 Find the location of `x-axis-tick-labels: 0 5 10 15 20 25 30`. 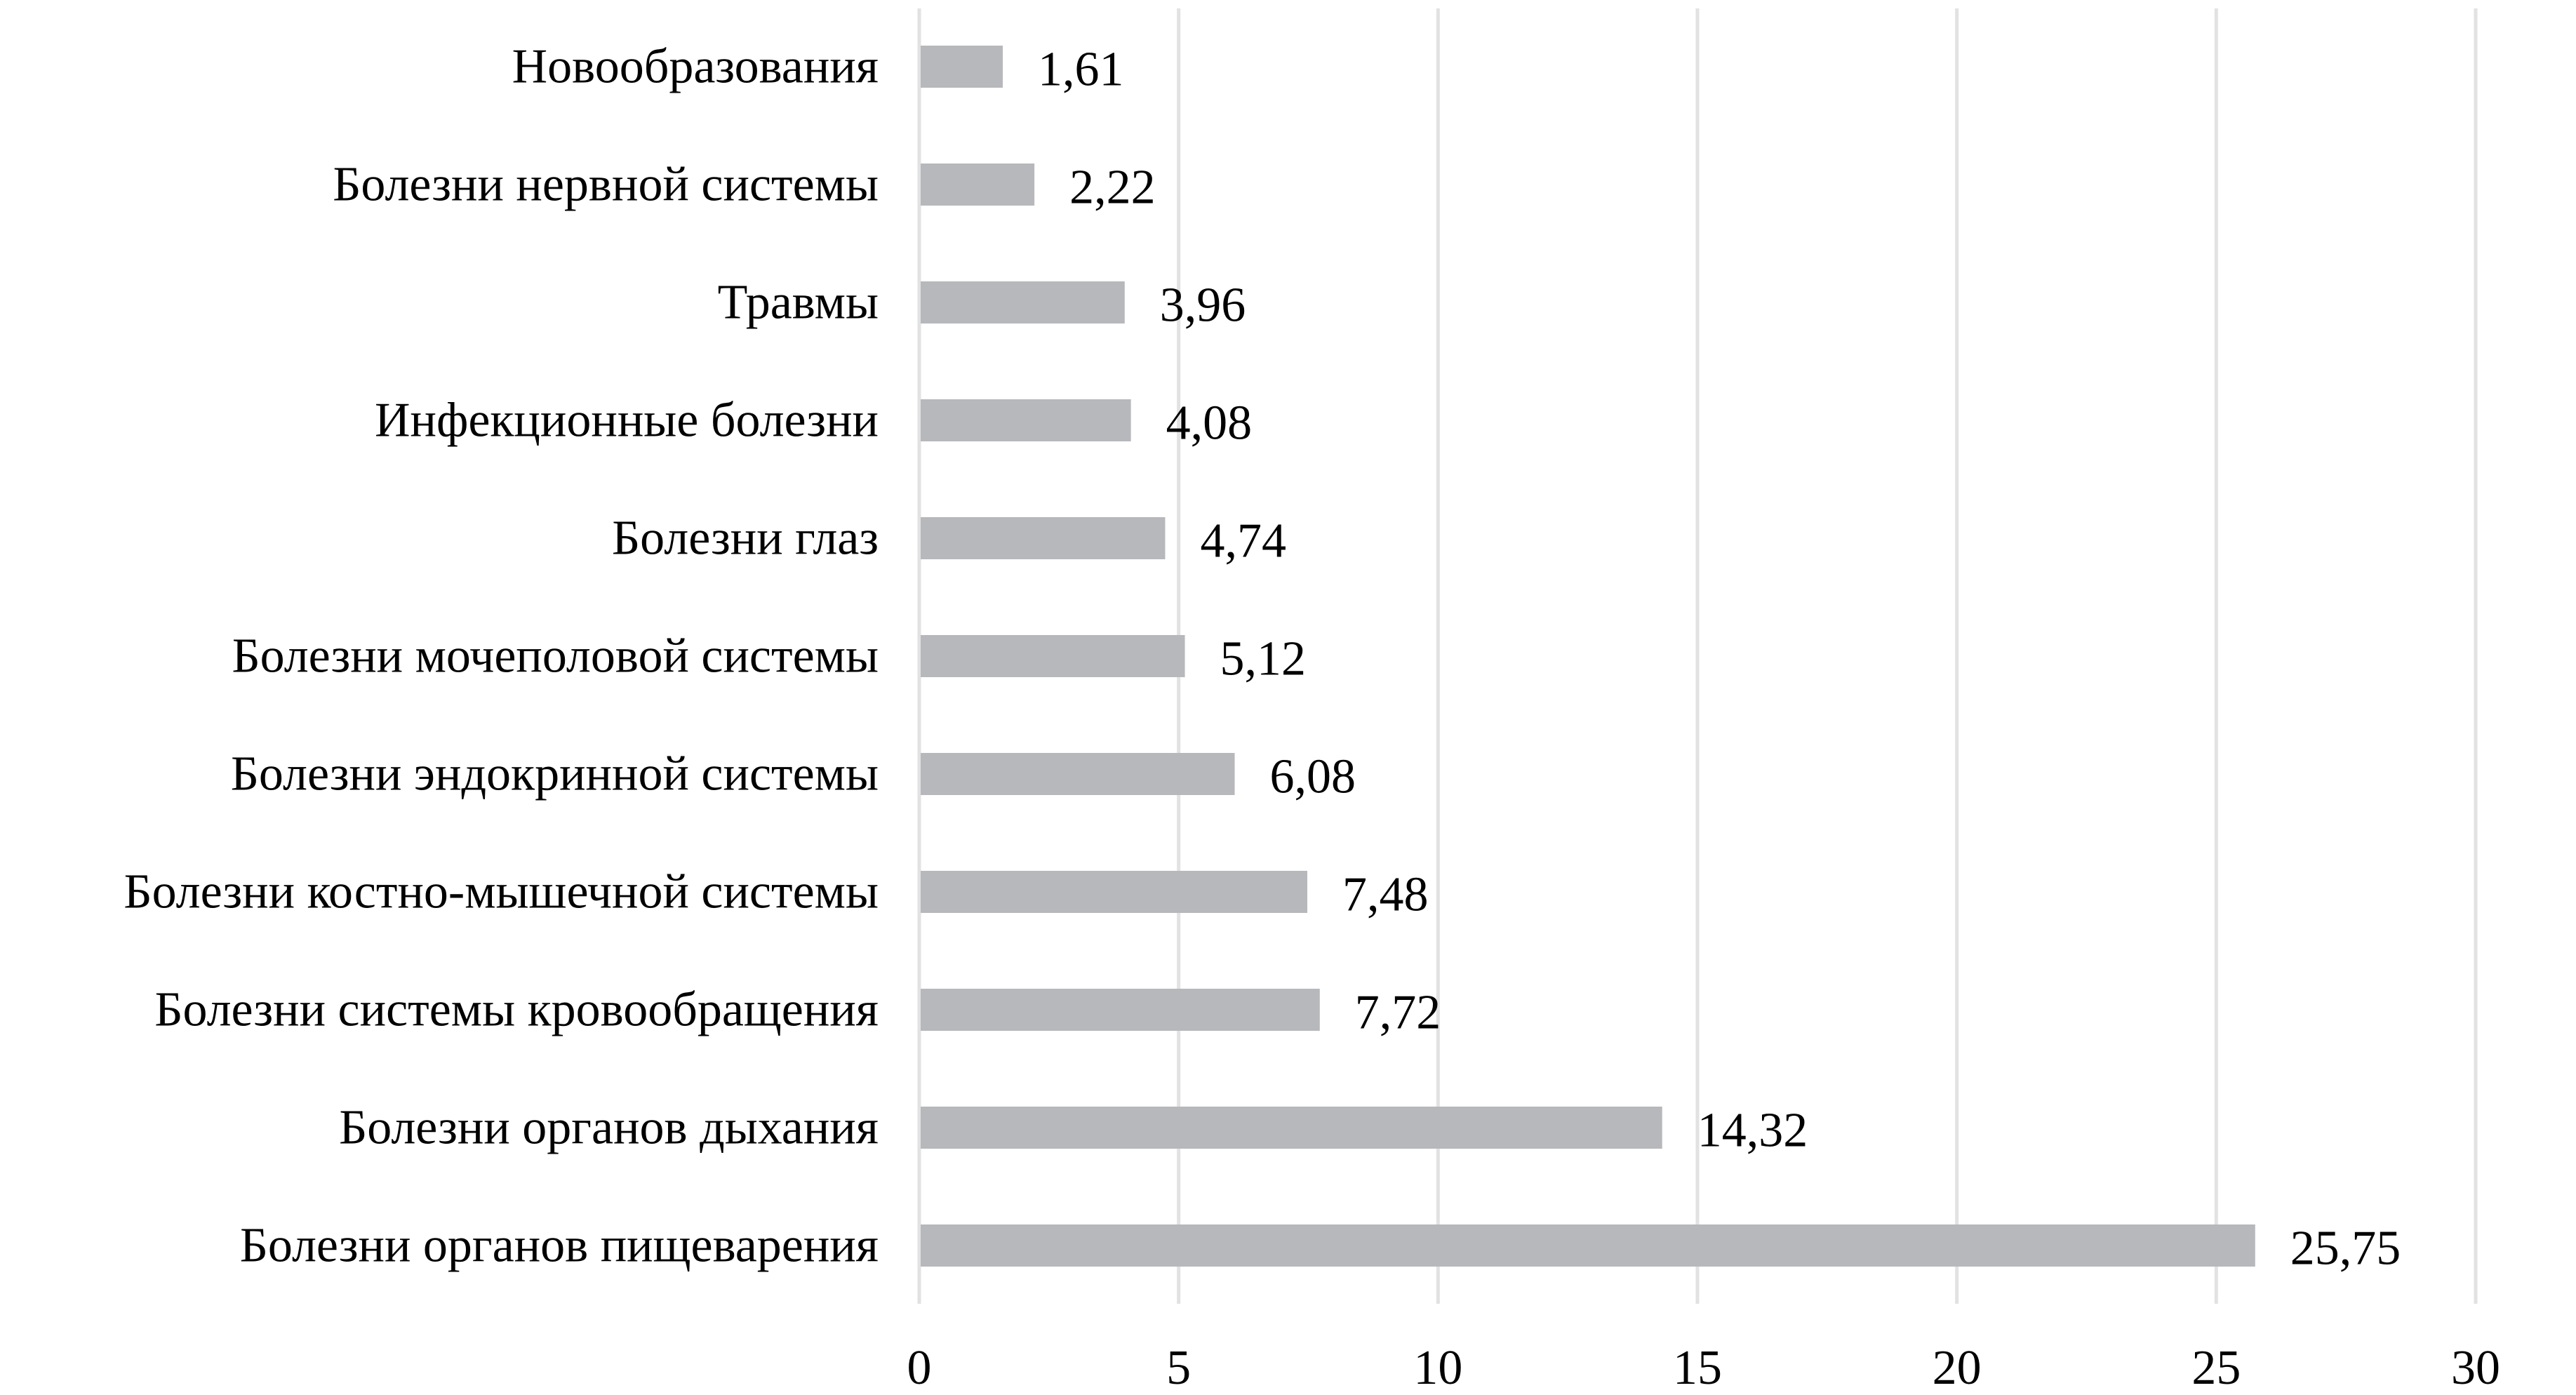

x-axis-tick-labels: 0 5 10 15 20 25 30 is located at coordinates (1704, 1368).